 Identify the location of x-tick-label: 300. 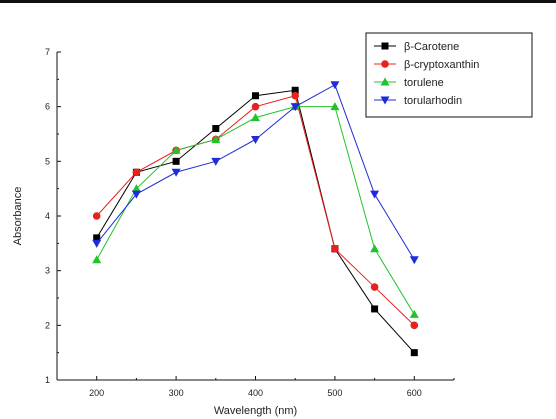
(176, 393).